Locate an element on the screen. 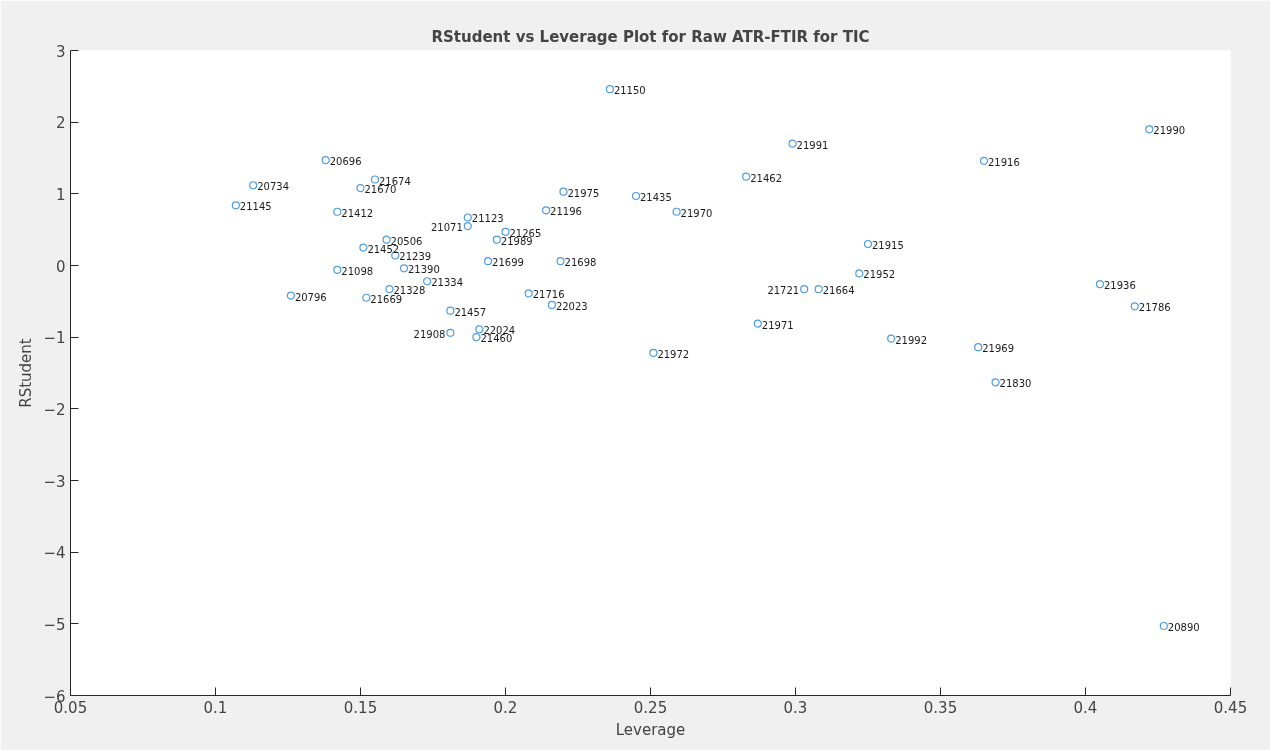  annotation: 21098 is located at coordinates (357, 271).